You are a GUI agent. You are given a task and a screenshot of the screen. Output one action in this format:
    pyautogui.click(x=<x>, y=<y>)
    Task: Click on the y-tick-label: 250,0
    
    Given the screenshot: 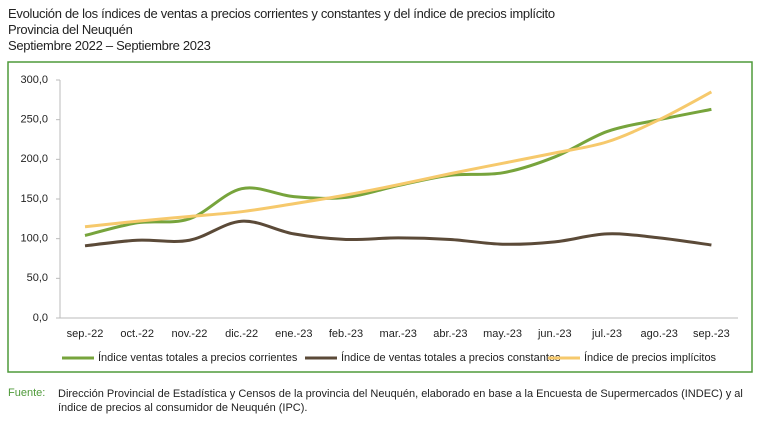 What is the action you would take?
    pyautogui.click(x=34, y=120)
    